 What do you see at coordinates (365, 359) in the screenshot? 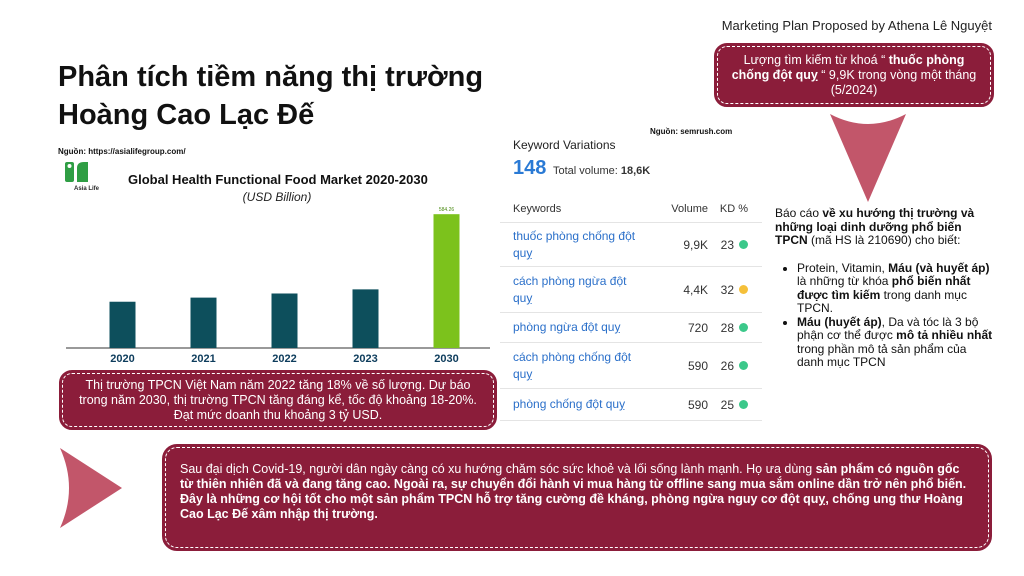
I see `tick-label-2023: 2023` at bounding box center [365, 359].